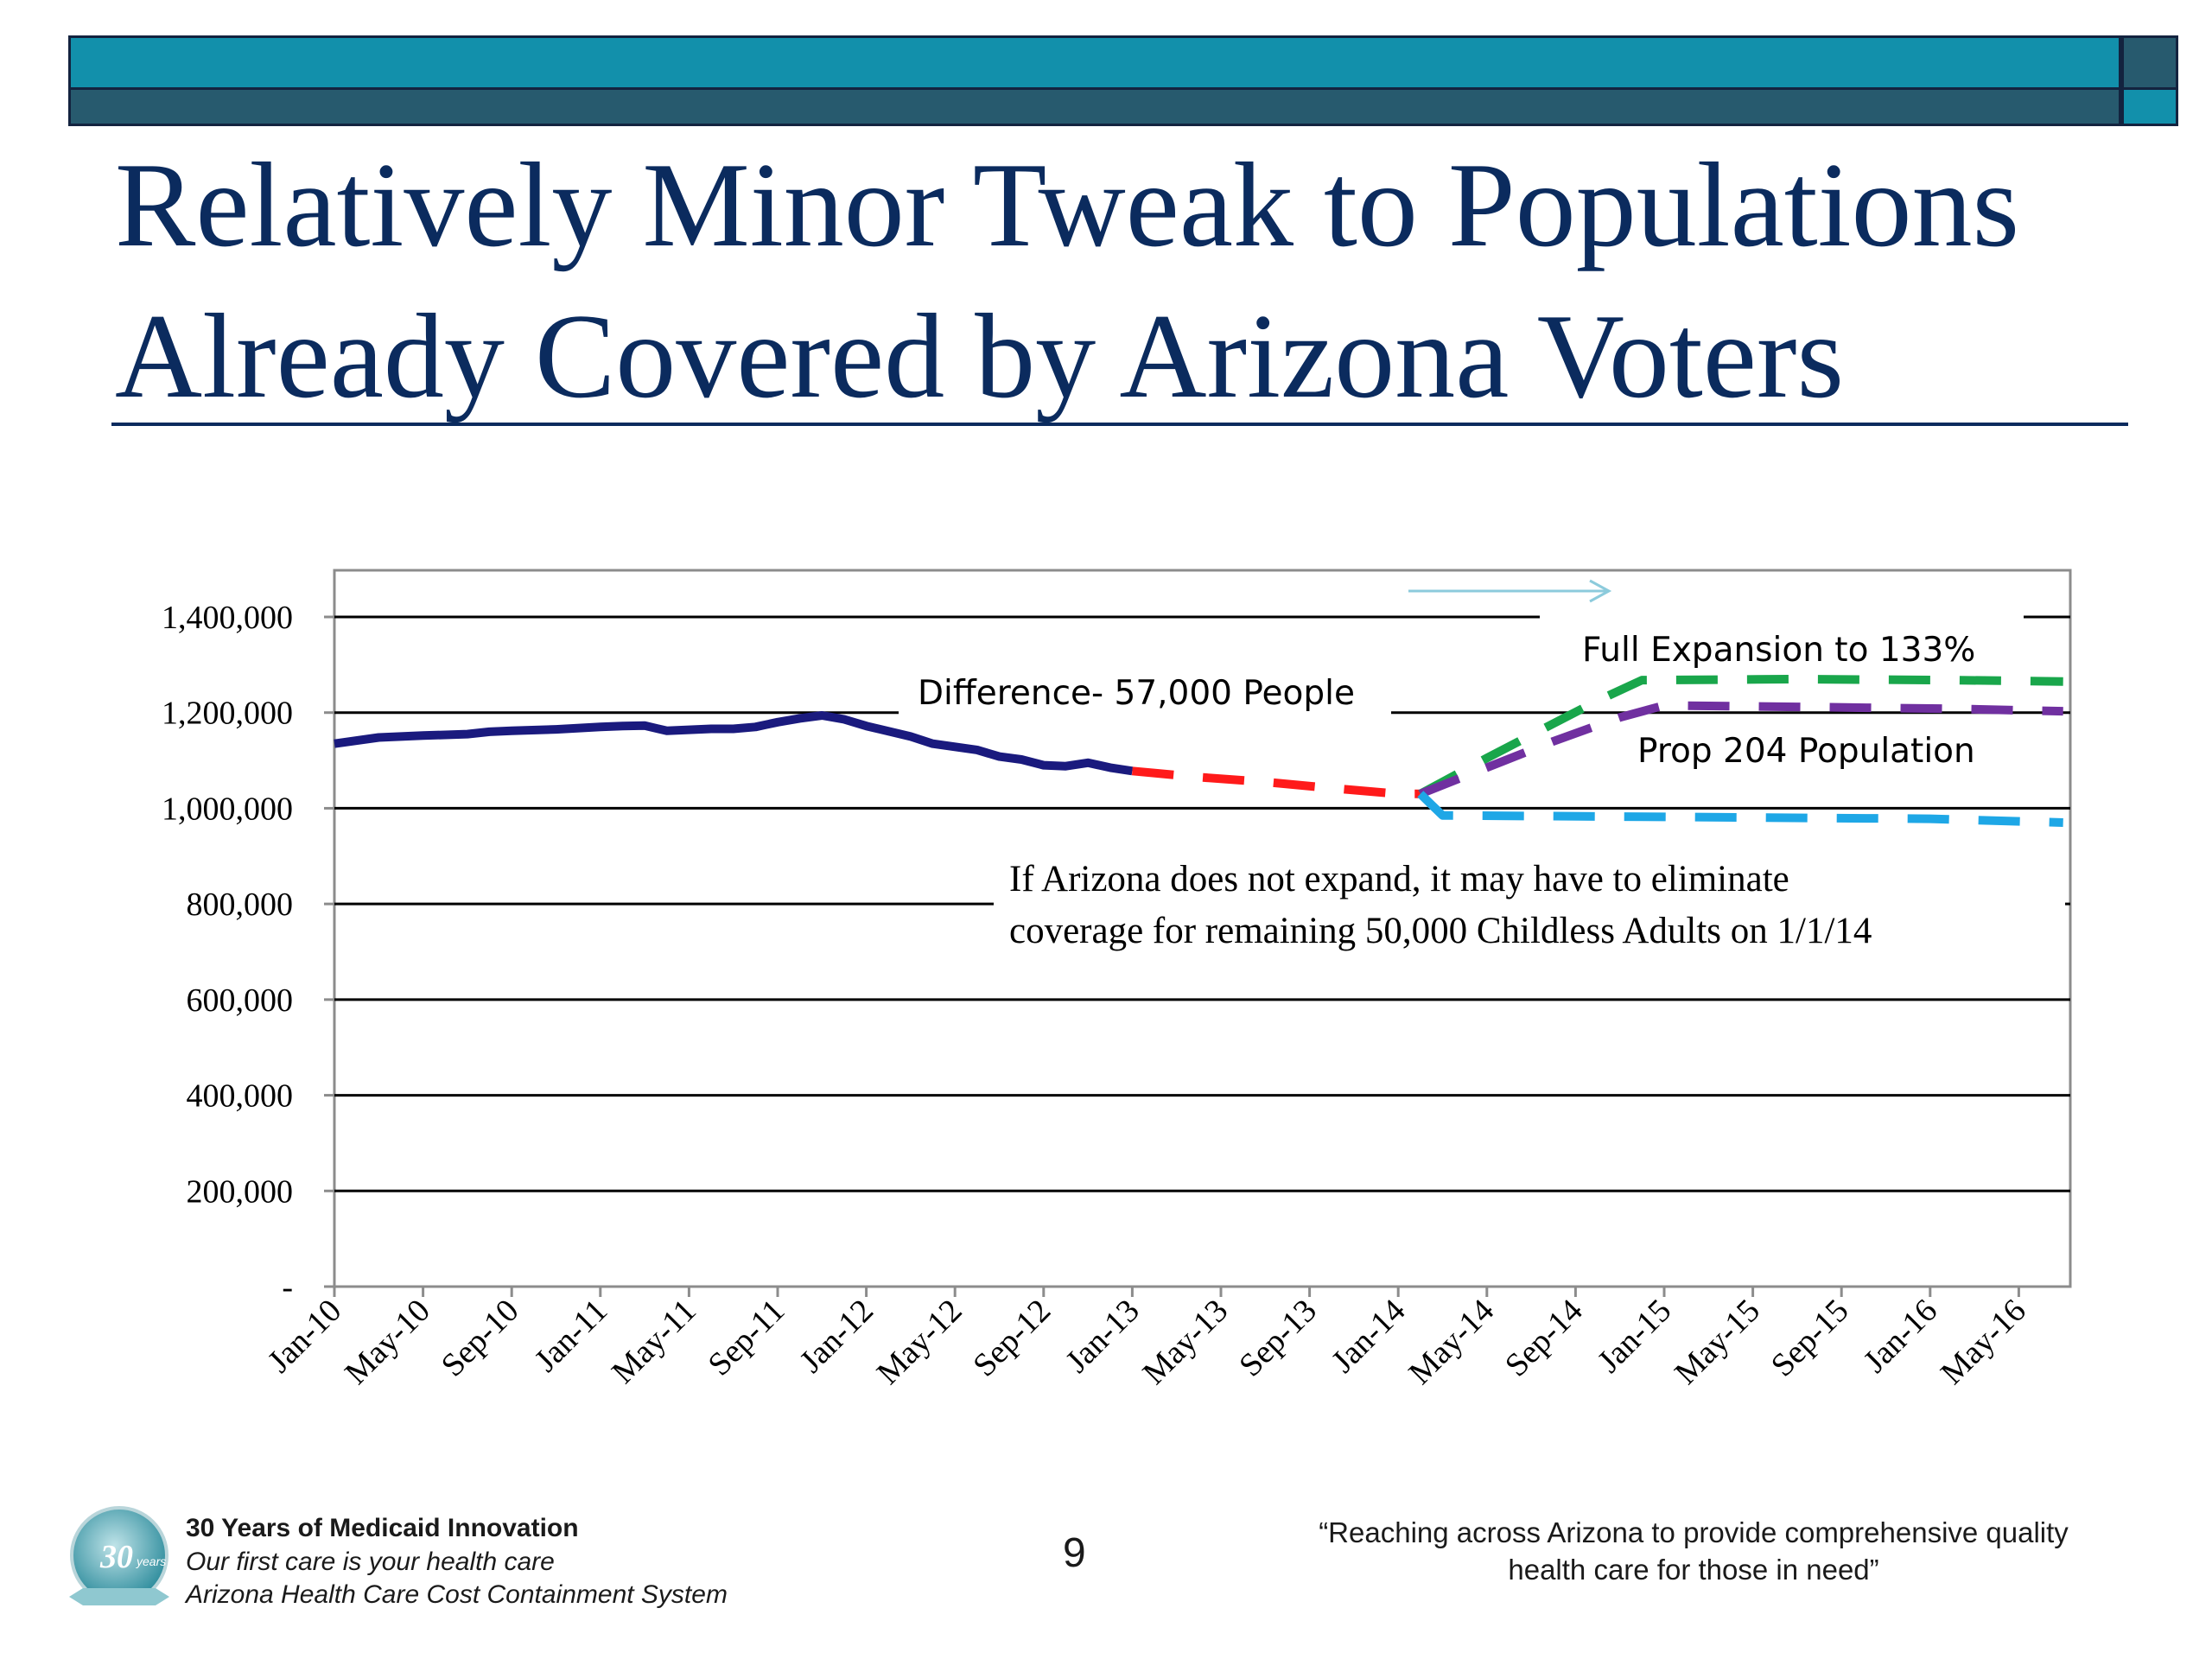  I want to click on y-tick-label: 600,000, so click(240, 1000).